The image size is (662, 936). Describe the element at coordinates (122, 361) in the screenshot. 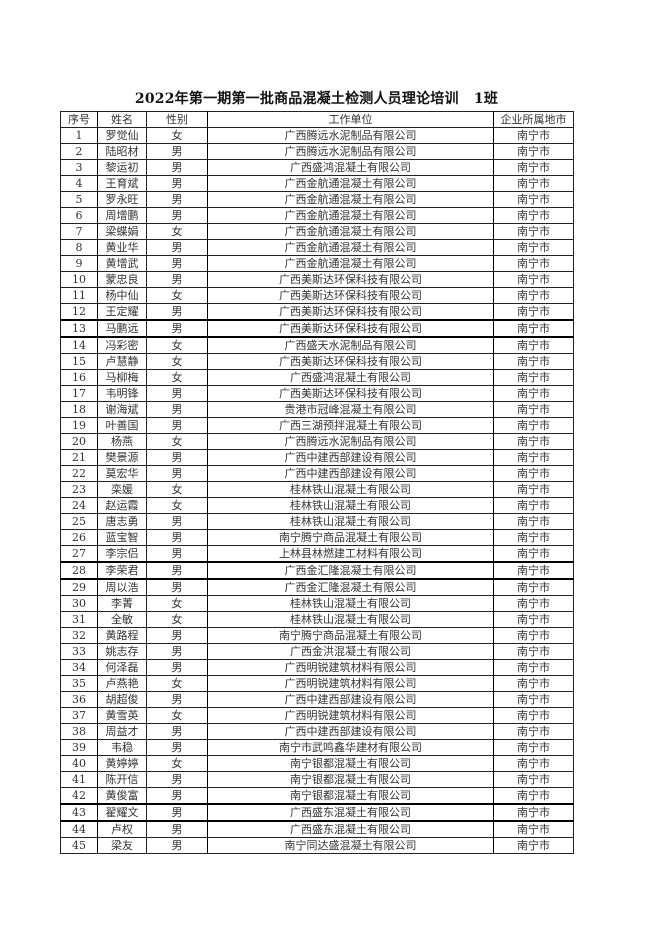

I see `cell-name: 卢慧静` at that location.